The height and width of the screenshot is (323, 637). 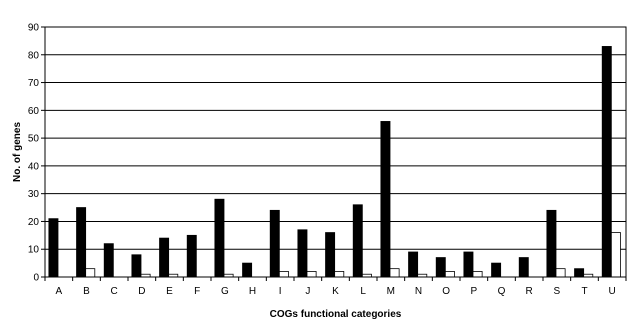 I want to click on x-axis-title: COGs functional categories, so click(x=336, y=314).